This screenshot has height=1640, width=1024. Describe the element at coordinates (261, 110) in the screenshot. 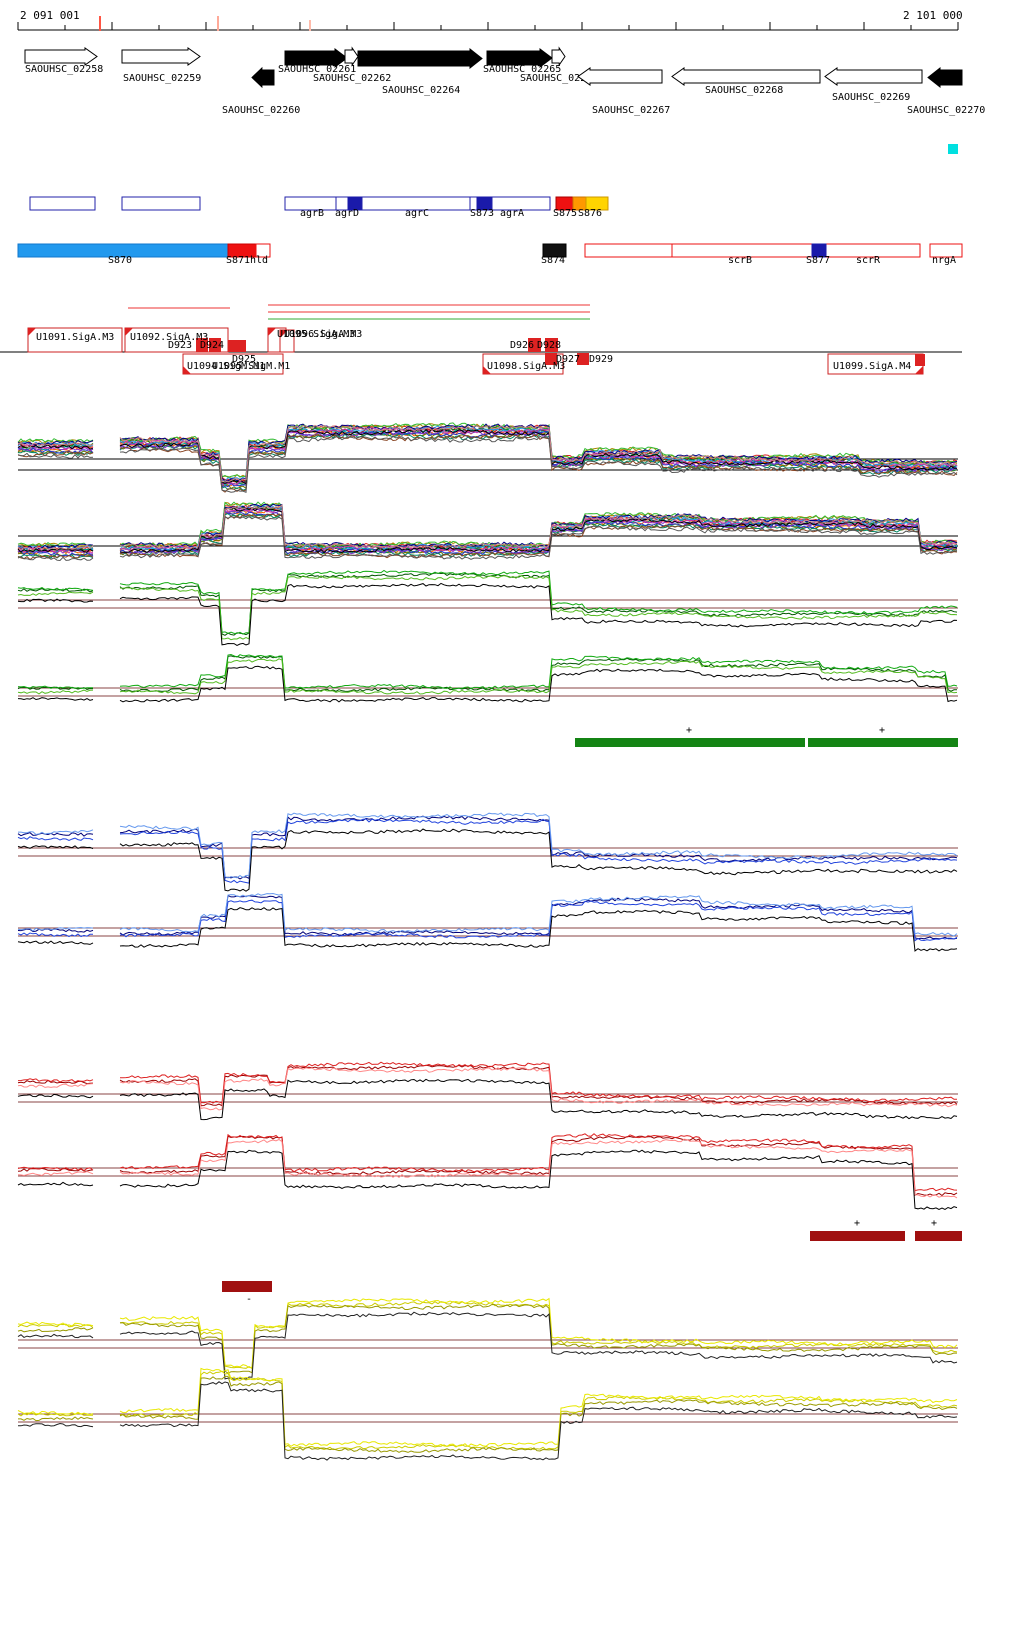

I see `gene-label: SAOUHSC_02260` at that location.